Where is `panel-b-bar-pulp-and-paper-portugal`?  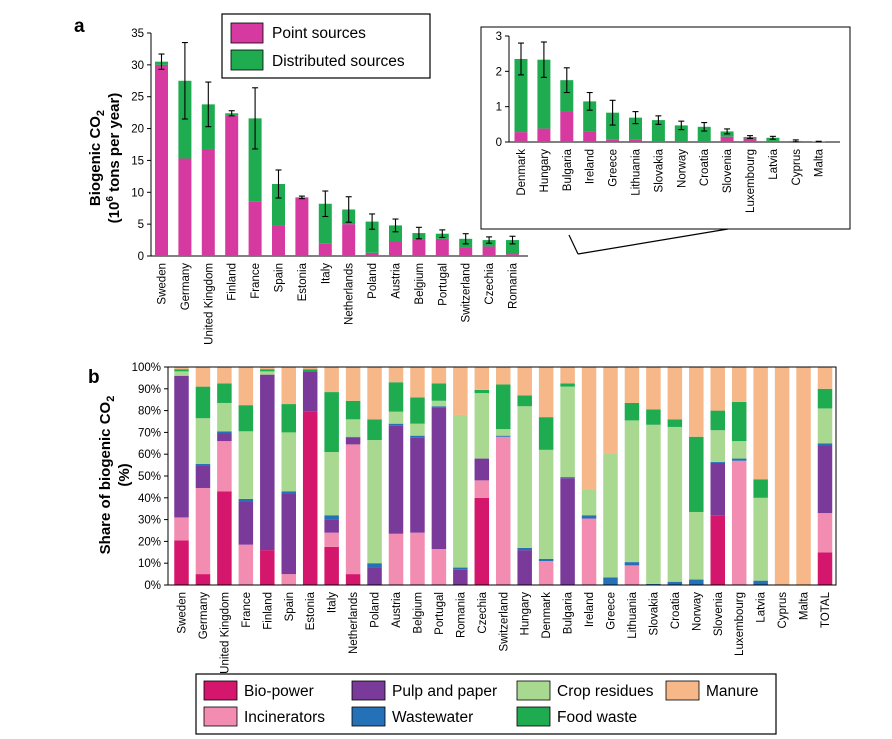
panel-b-bar-pulp-and-paper-portugal is located at coordinates (439, 478).